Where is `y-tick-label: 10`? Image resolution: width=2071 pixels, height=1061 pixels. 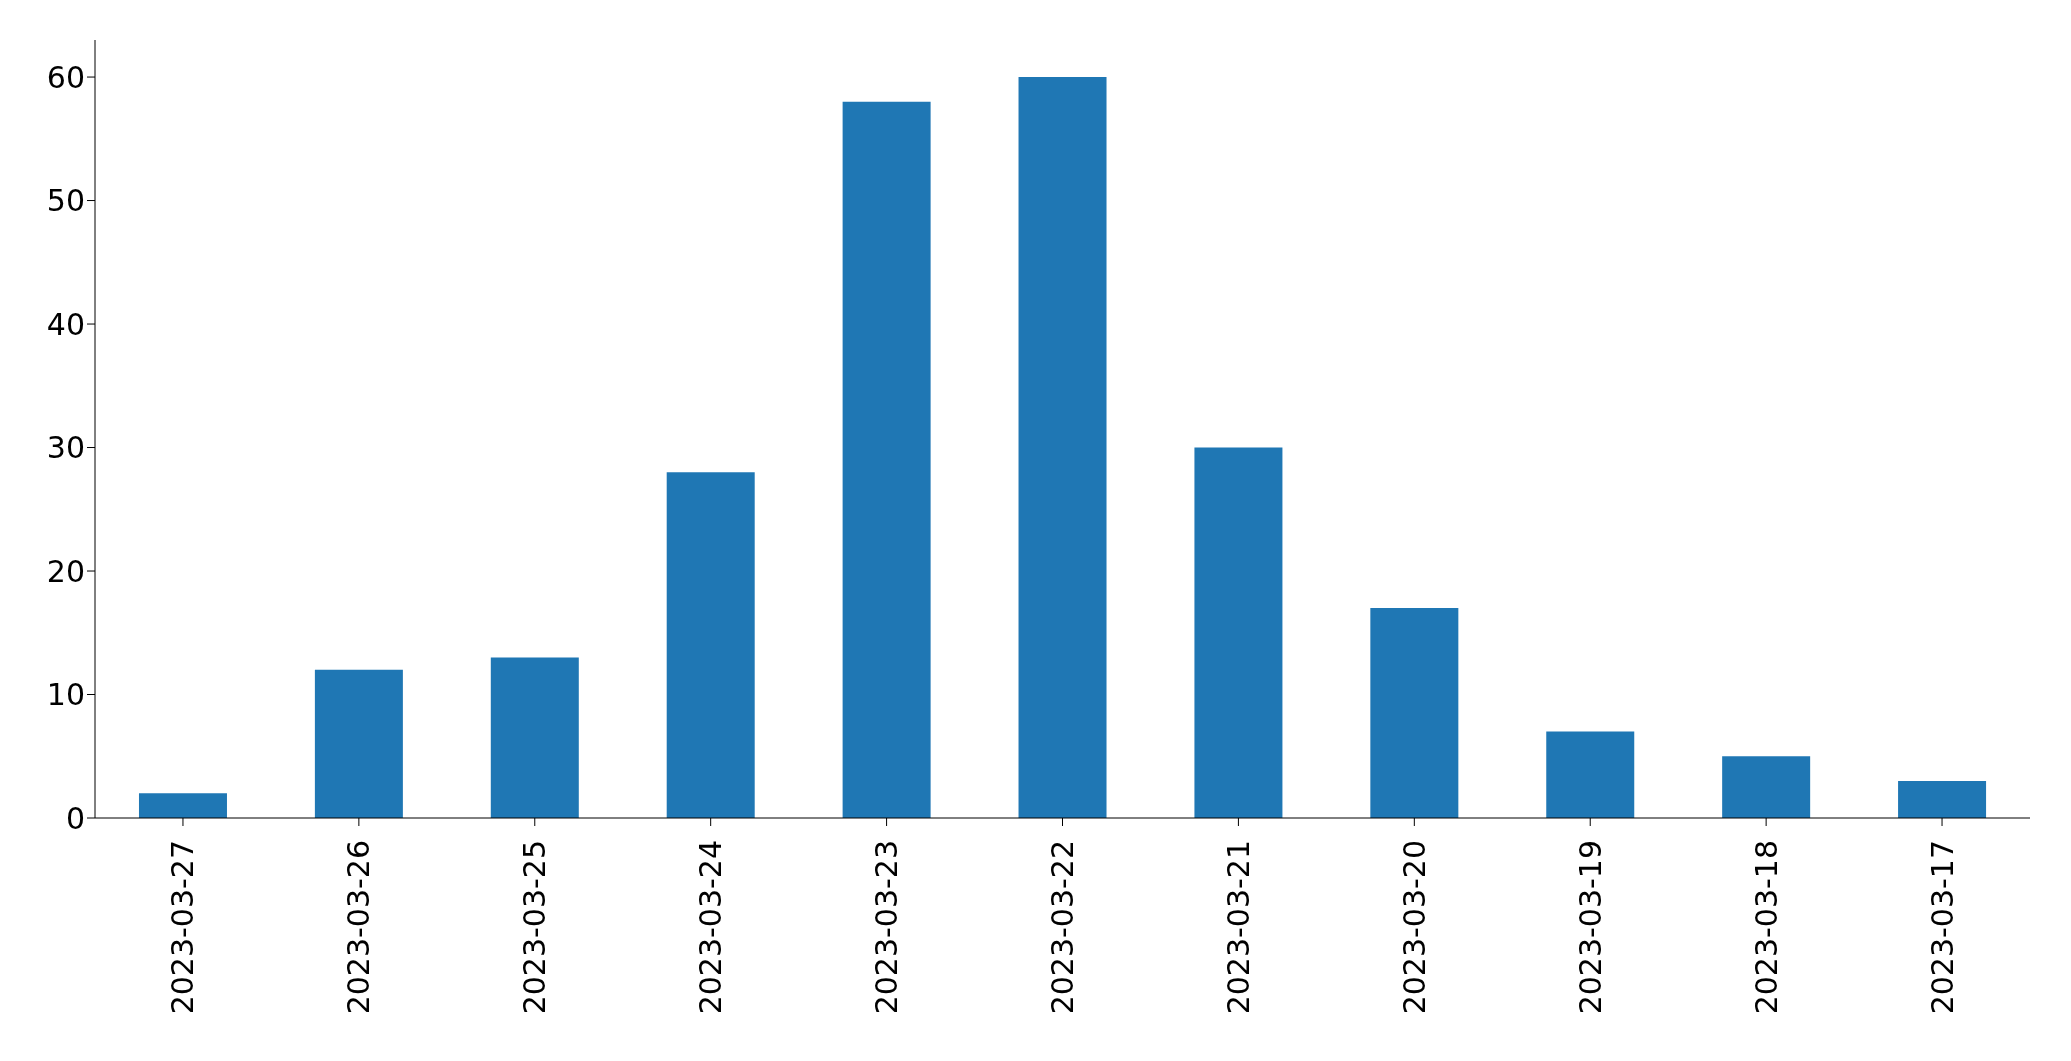 y-tick-label: 10 is located at coordinates (65, 695).